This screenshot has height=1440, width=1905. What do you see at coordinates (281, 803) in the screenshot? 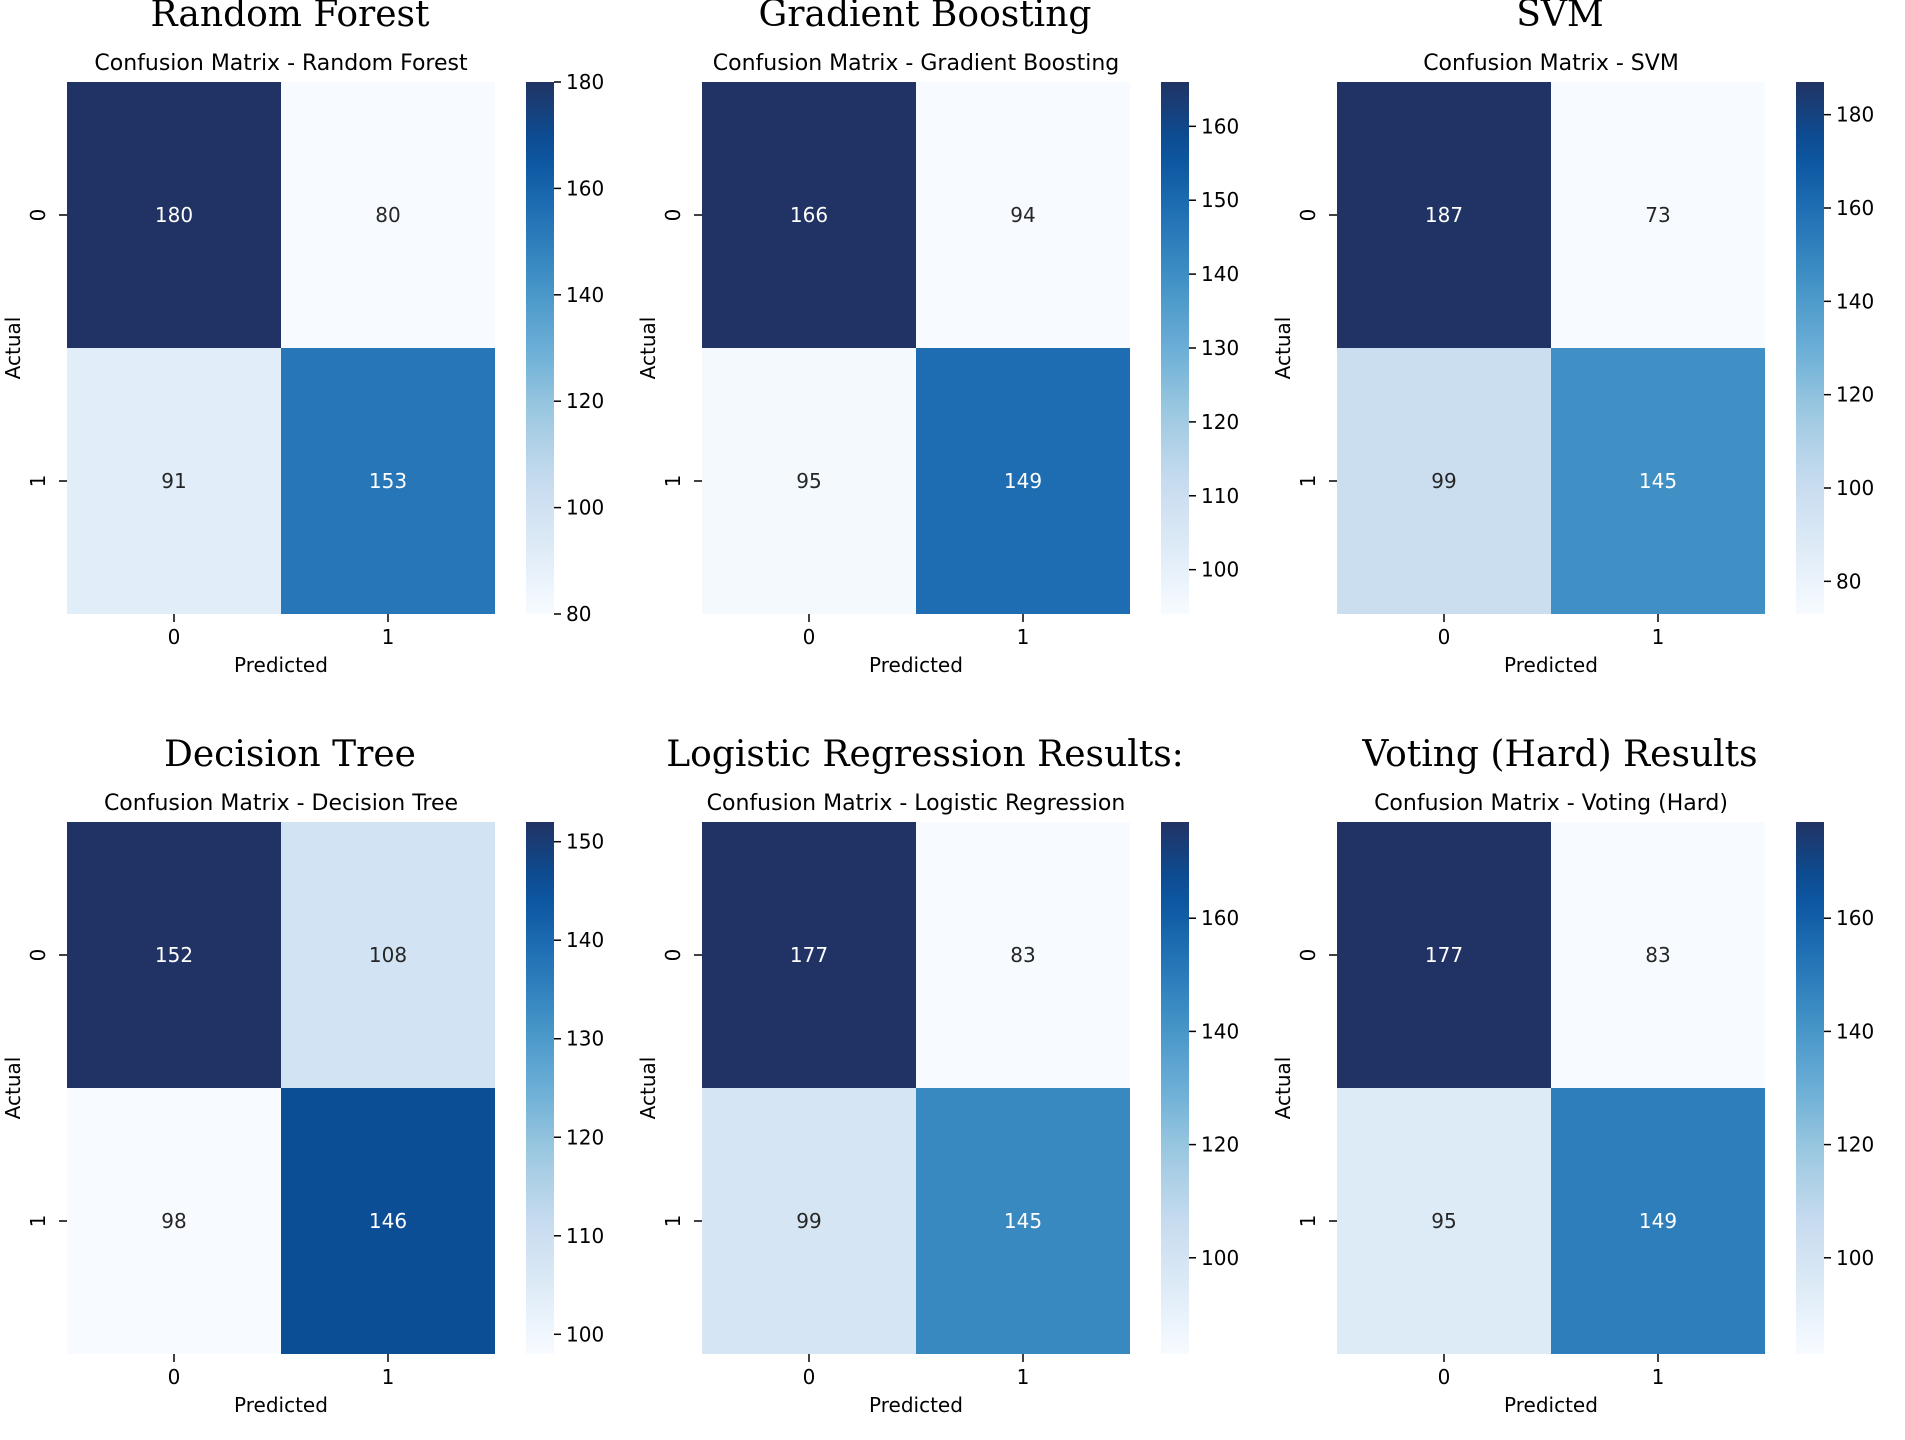
I see `matrix-title: Confusion Matrix - Decision Tree` at bounding box center [281, 803].